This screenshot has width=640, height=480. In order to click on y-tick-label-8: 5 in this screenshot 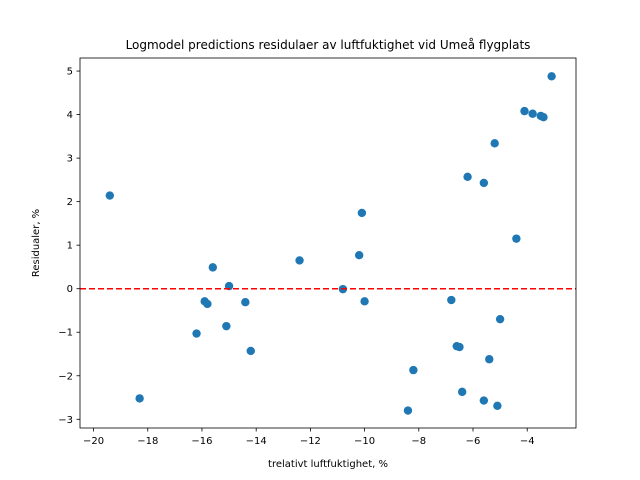, I will do `click(70, 72)`.